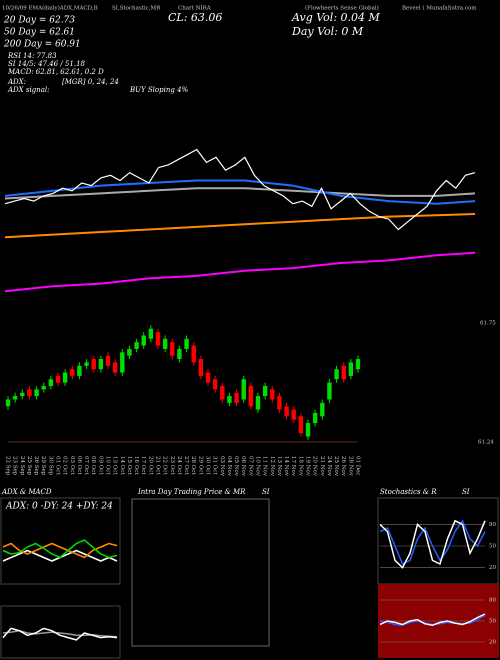 Image resolution: width=500 pixels, height=660 pixels. What do you see at coordinates (315, 466) in the screenshot?
I see `x-tick-label: 20 Nov` at bounding box center [315, 466].